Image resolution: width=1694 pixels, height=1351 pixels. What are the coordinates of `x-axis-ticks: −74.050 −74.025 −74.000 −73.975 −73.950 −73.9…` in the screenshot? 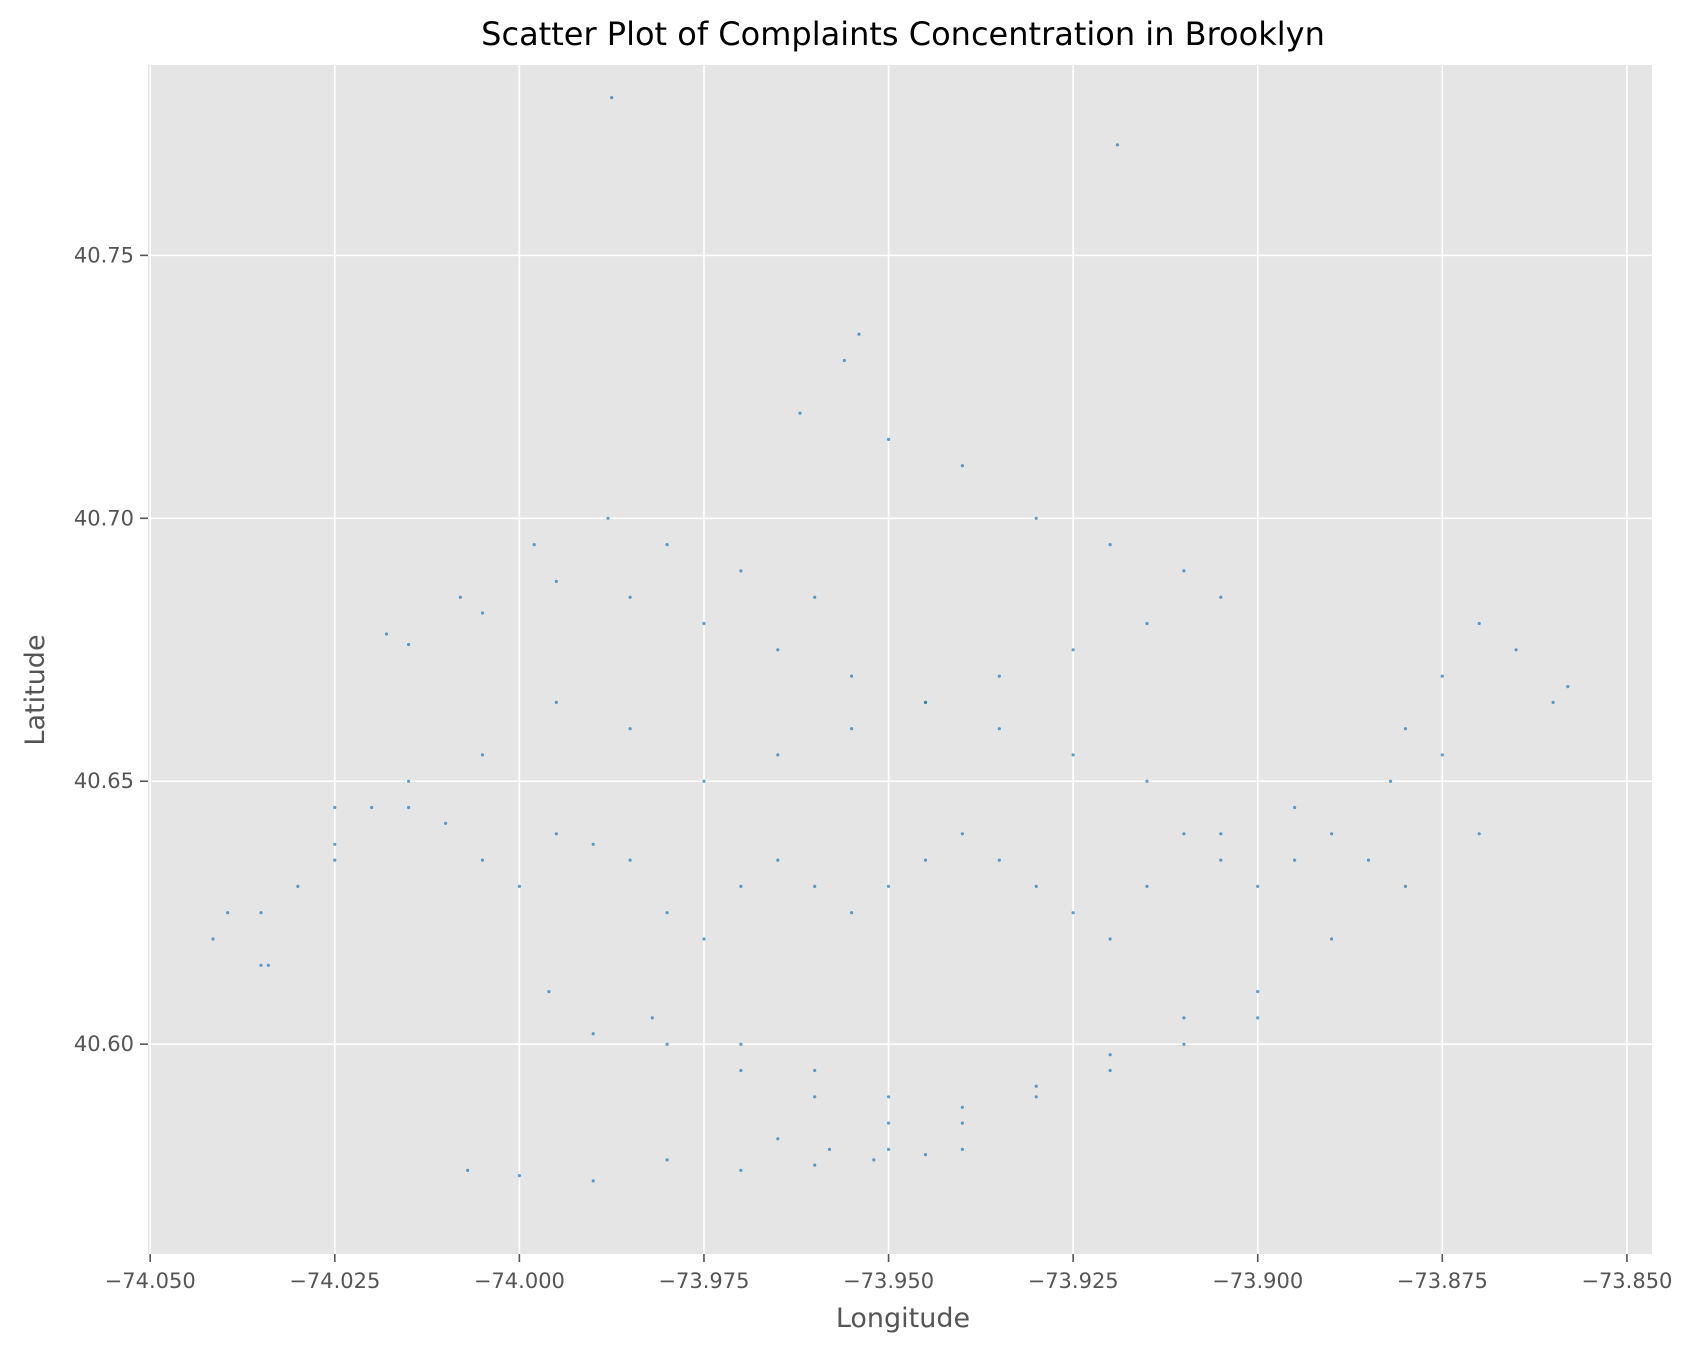 It's located at (888, 1273).